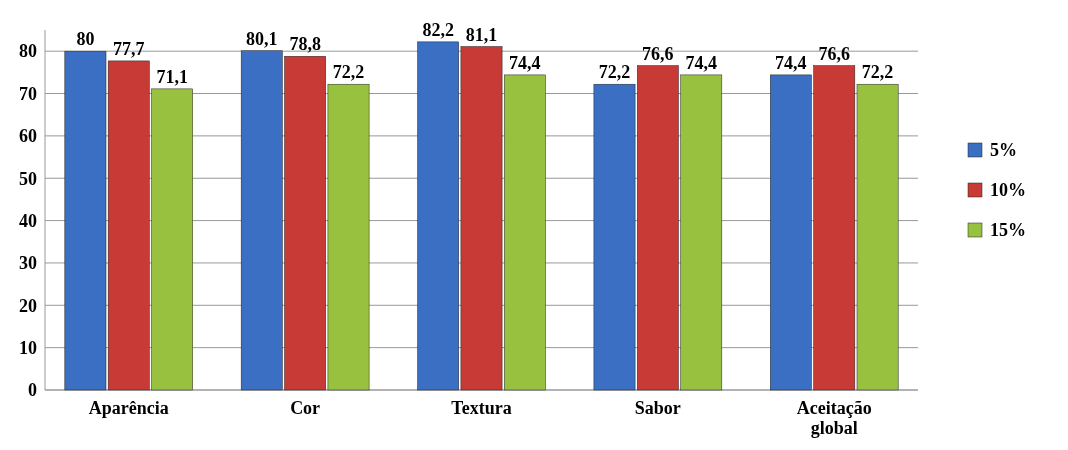 This screenshot has width=1068, height=450. Describe the element at coordinates (28, 178) in the screenshot. I see `y-tick-label: 50` at that location.